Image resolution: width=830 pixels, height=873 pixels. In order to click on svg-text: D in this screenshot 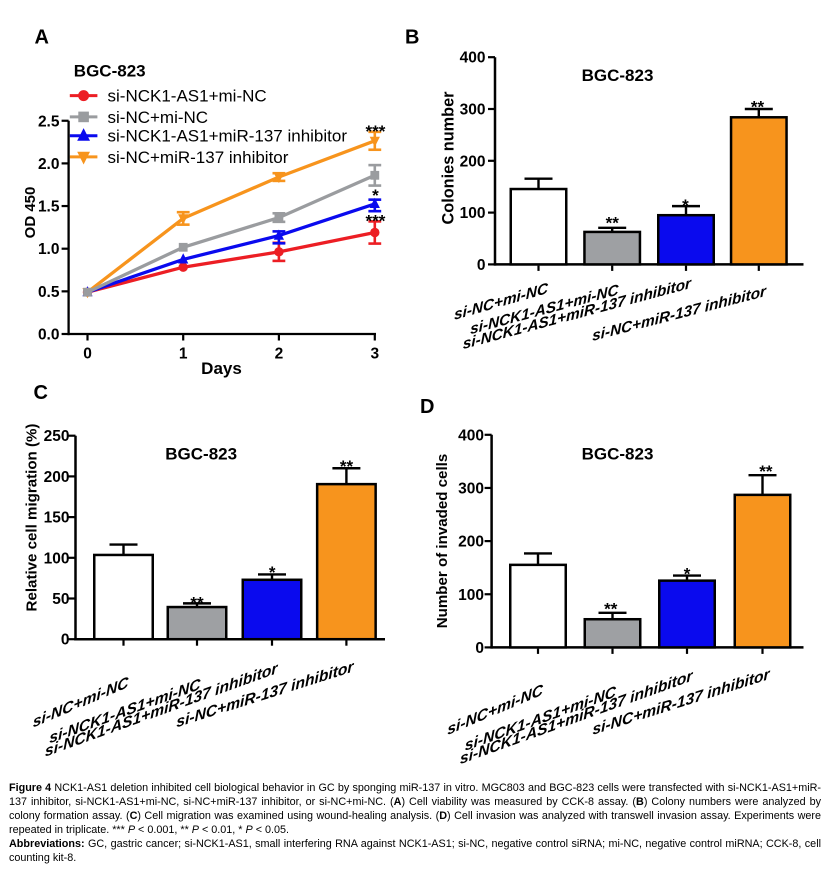, I will do `click(427, 407)`.